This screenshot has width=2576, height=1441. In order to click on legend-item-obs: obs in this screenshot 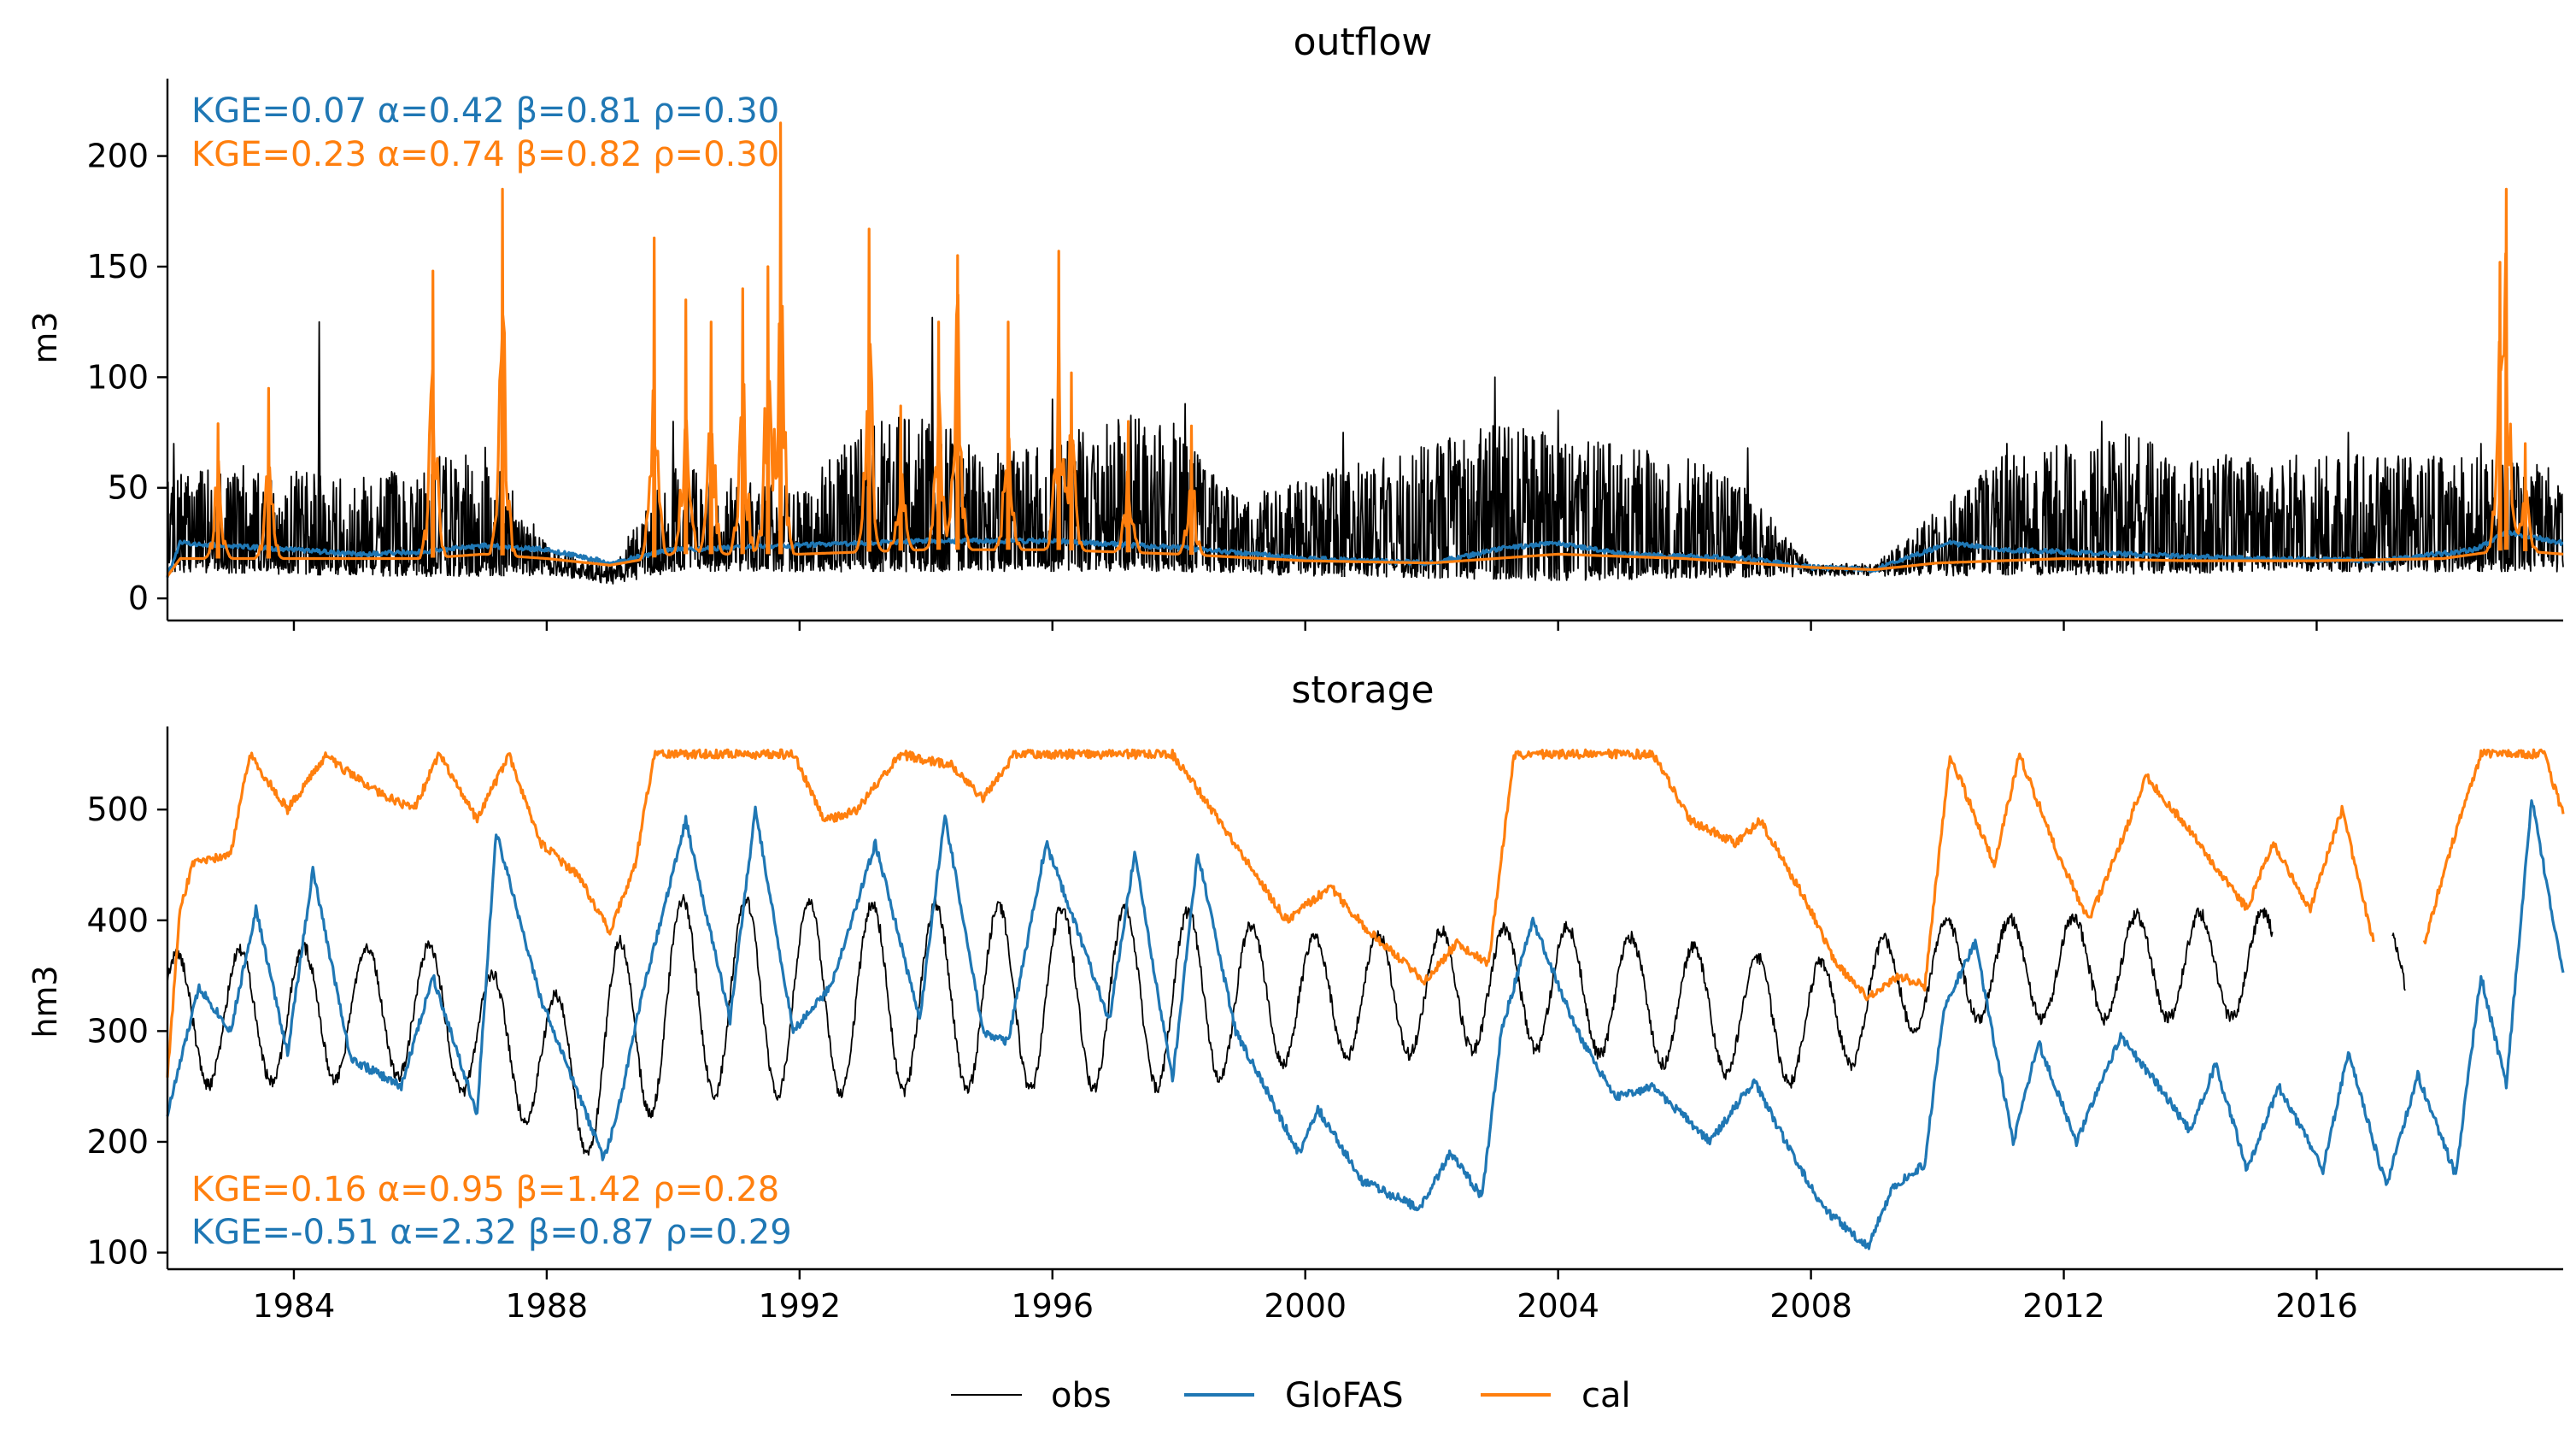, I will do `click(1031, 1395)`.